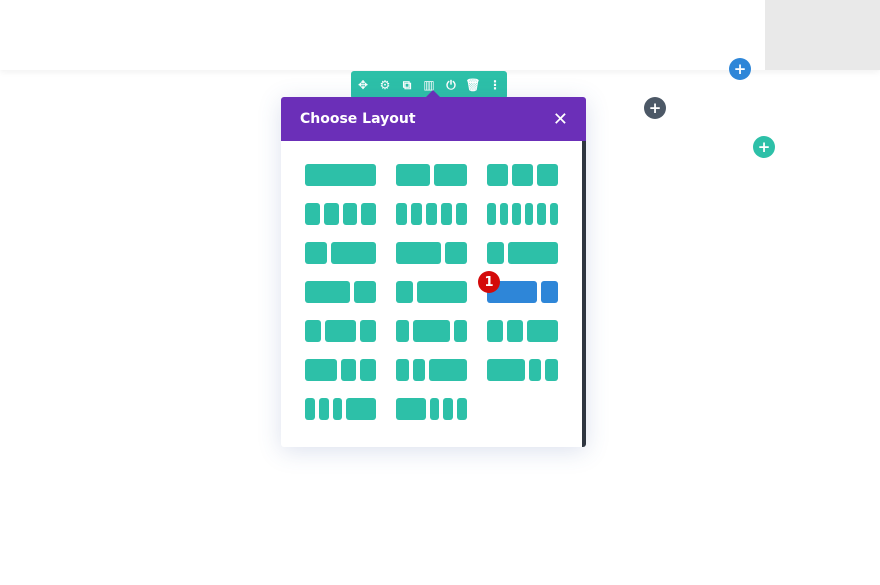  I want to click on trash-icon: 🗑, so click(473, 85).